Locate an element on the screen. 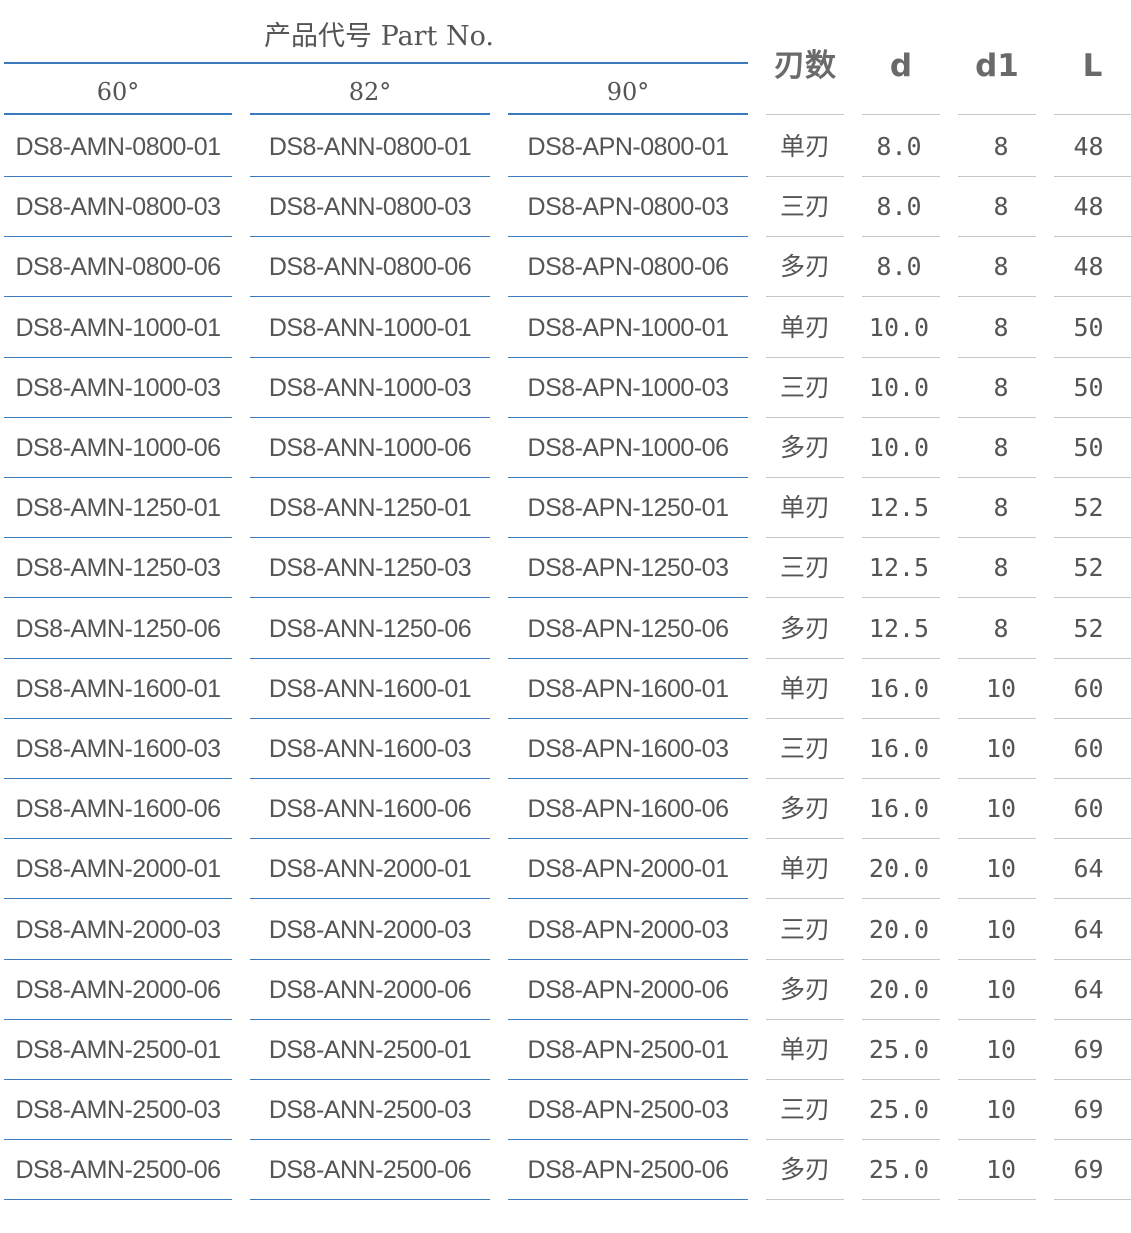  cell-part-90: DS8-APN-1250-01 is located at coordinates (628, 508).